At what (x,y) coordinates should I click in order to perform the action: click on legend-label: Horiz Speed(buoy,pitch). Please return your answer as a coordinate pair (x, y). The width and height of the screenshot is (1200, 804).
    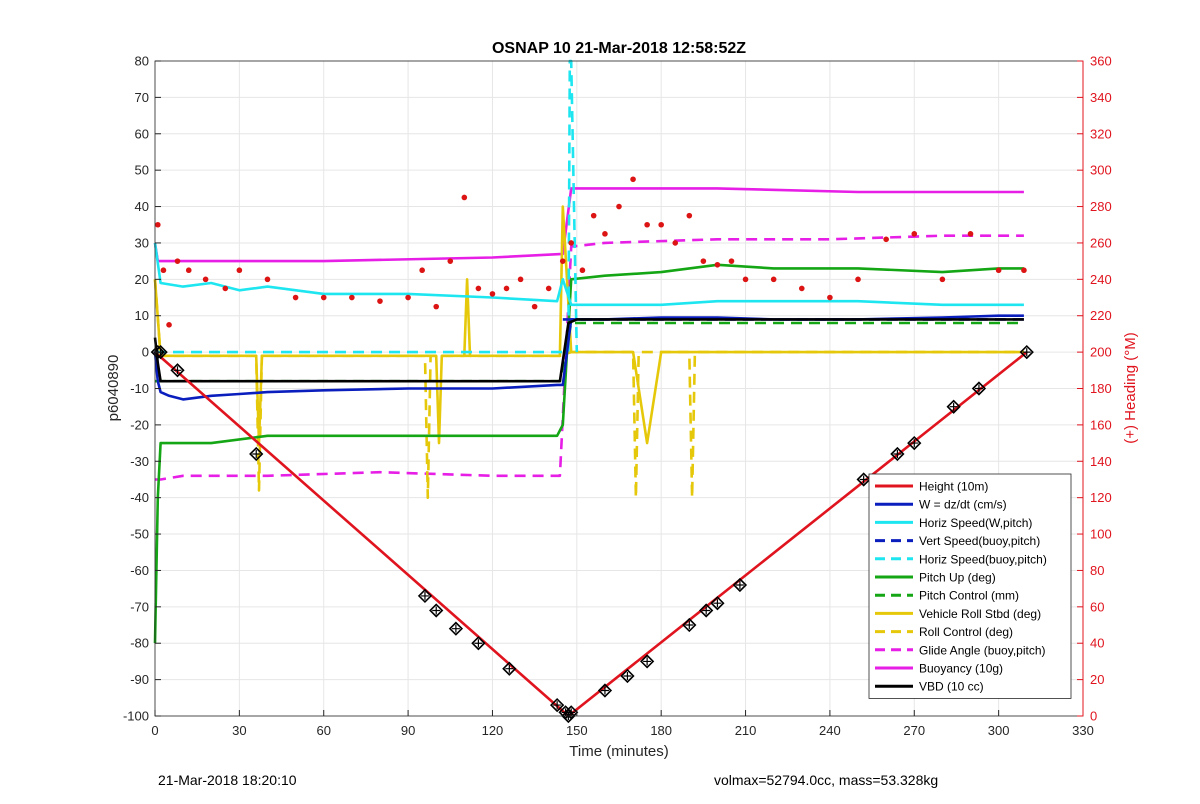
    Looking at the image, I should click on (983, 559).